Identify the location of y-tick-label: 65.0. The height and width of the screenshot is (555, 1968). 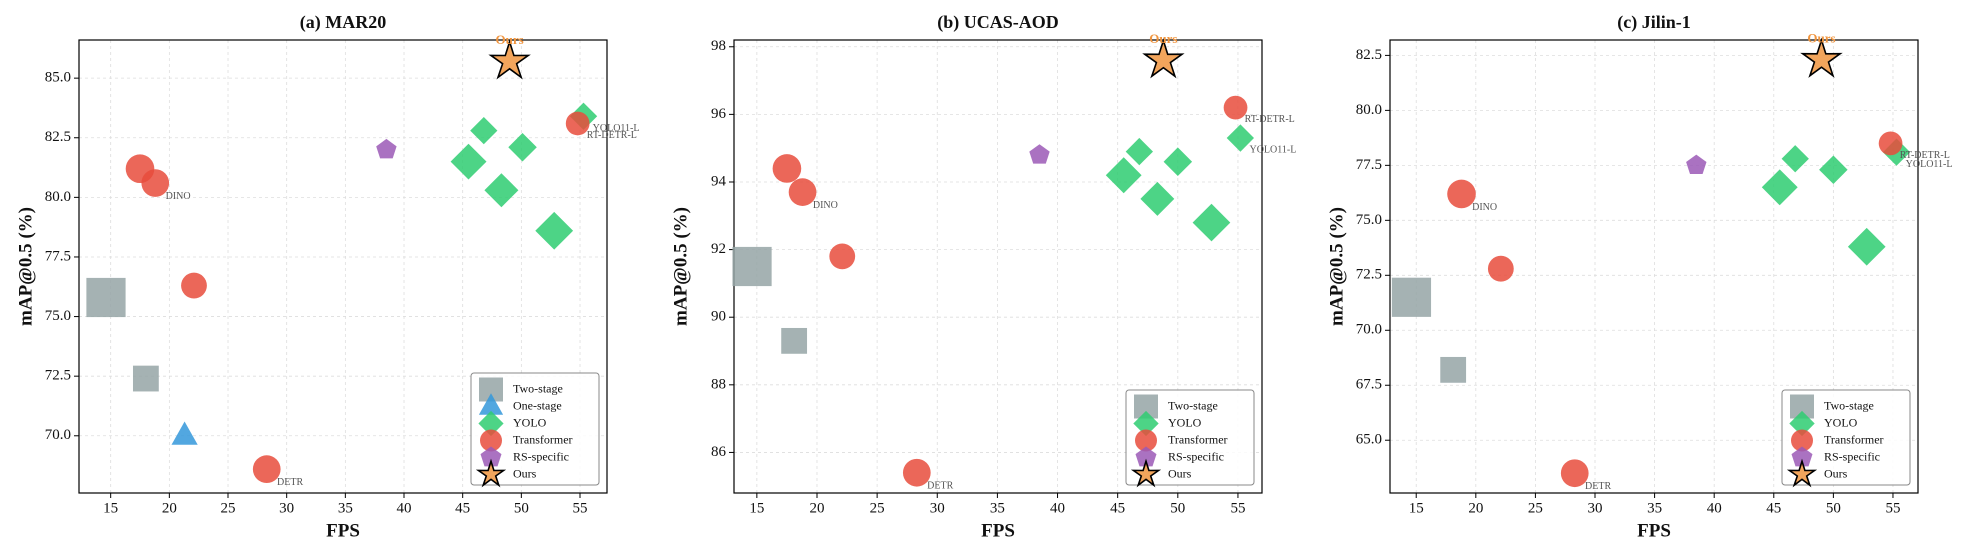
(1369, 440).